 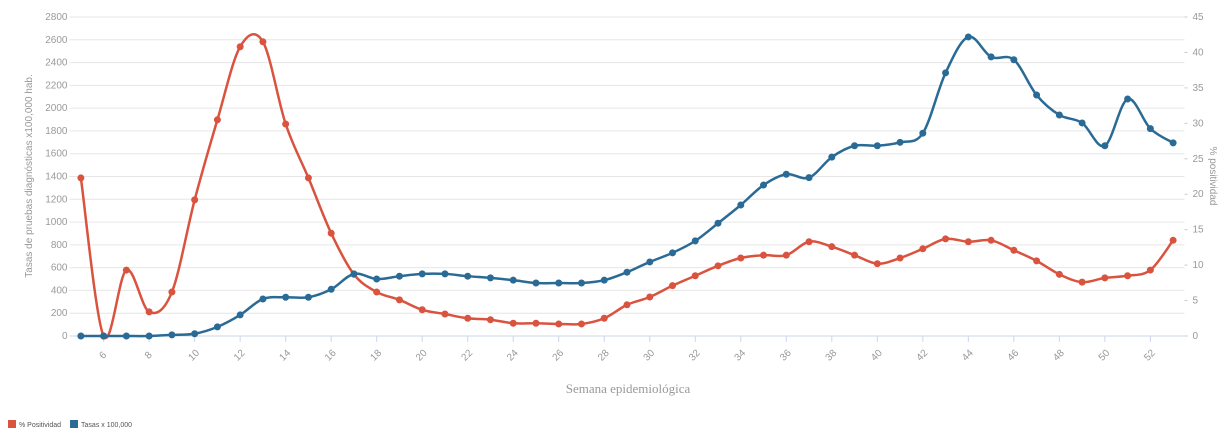 What do you see at coordinates (559, 356) in the screenshot?
I see `x-tick-label: 26` at bounding box center [559, 356].